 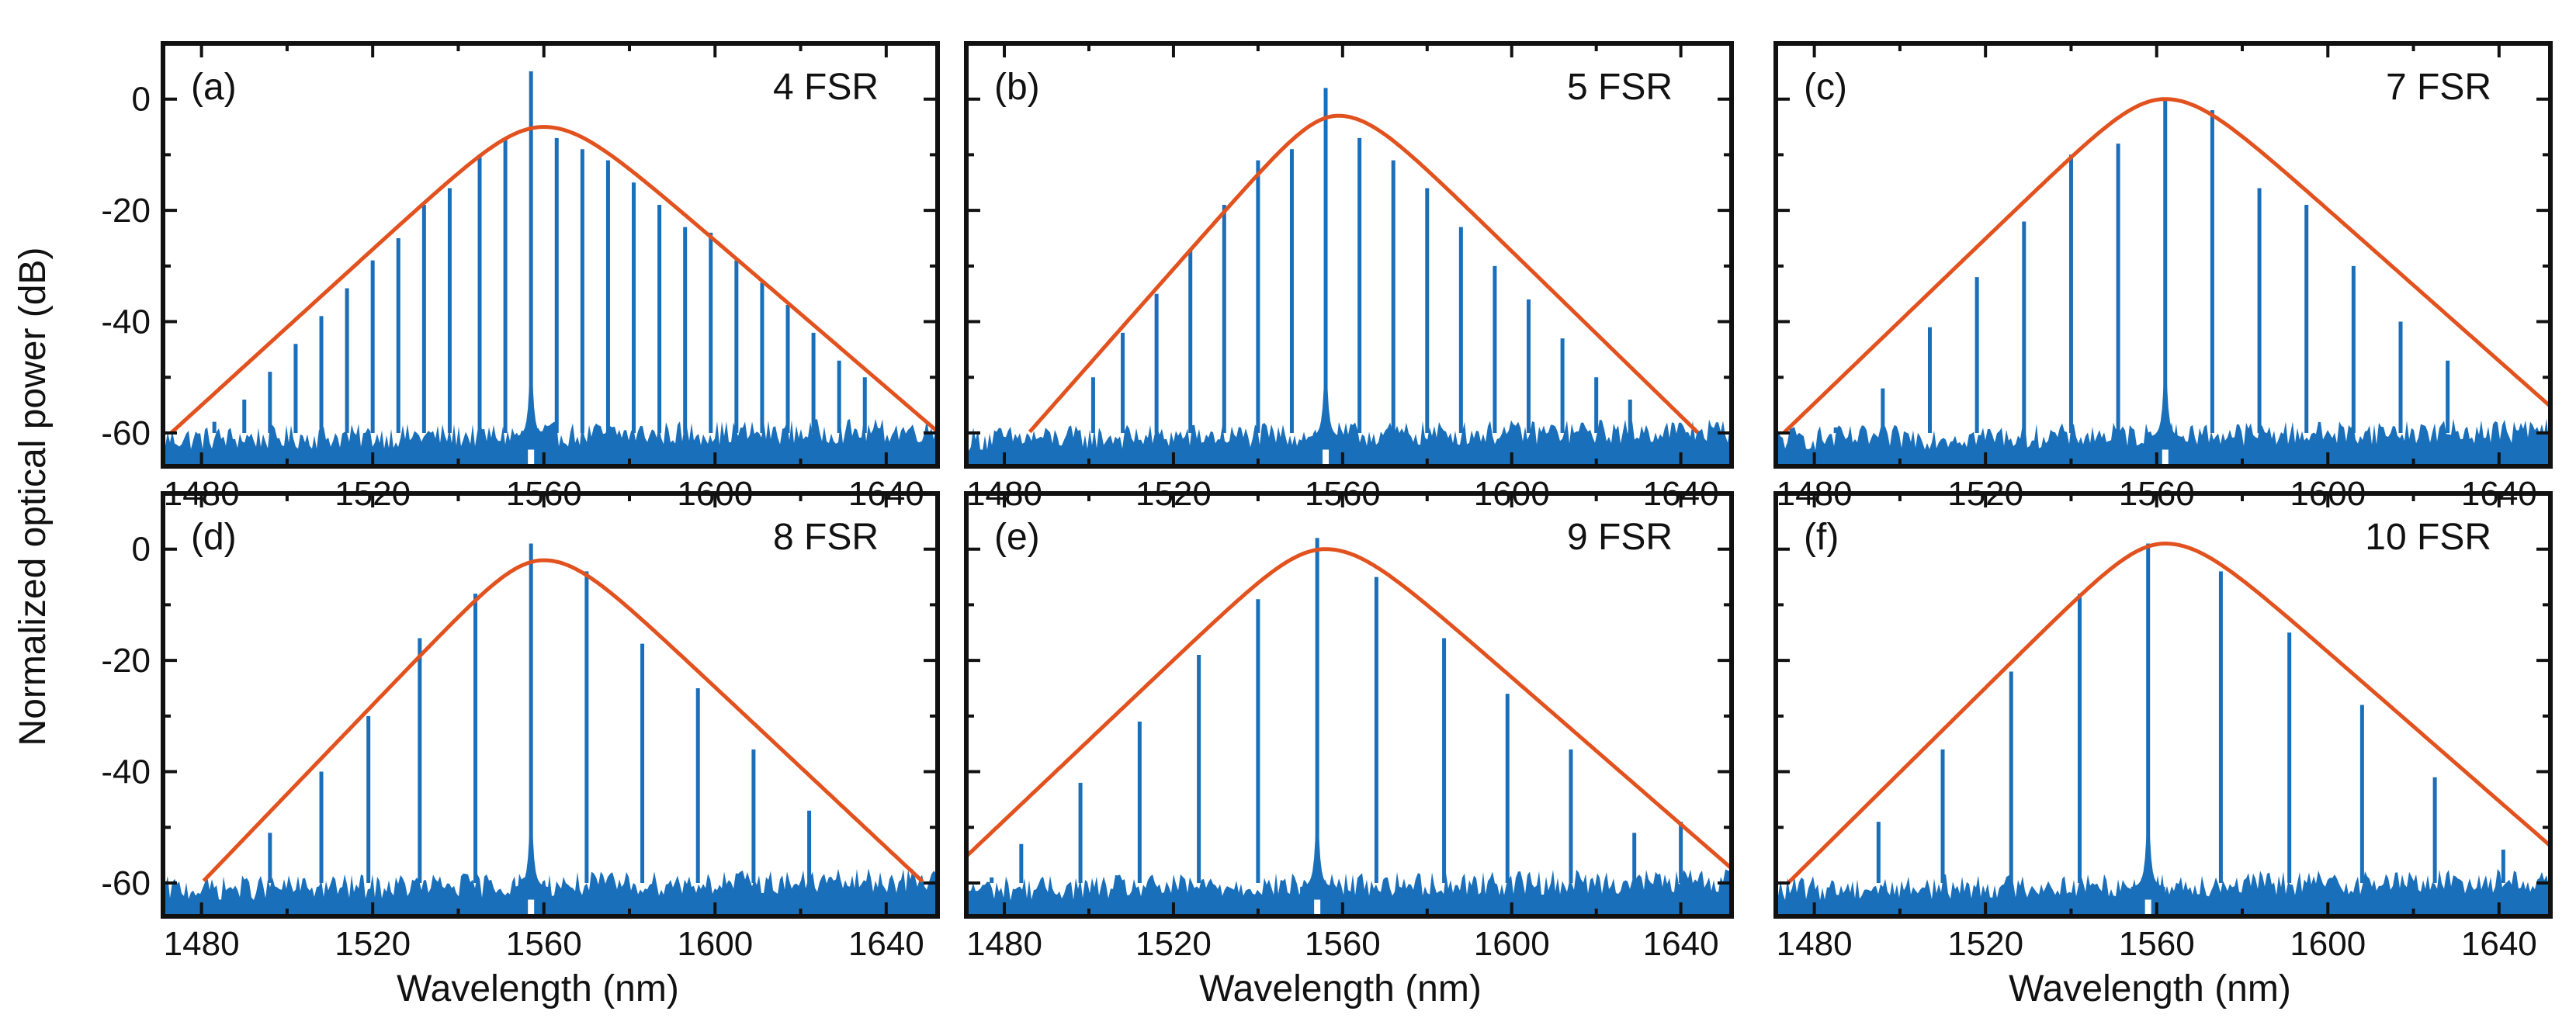 What do you see at coordinates (214, 537) in the screenshot?
I see `panel-letter: (d)` at bounding box center [214, 537].